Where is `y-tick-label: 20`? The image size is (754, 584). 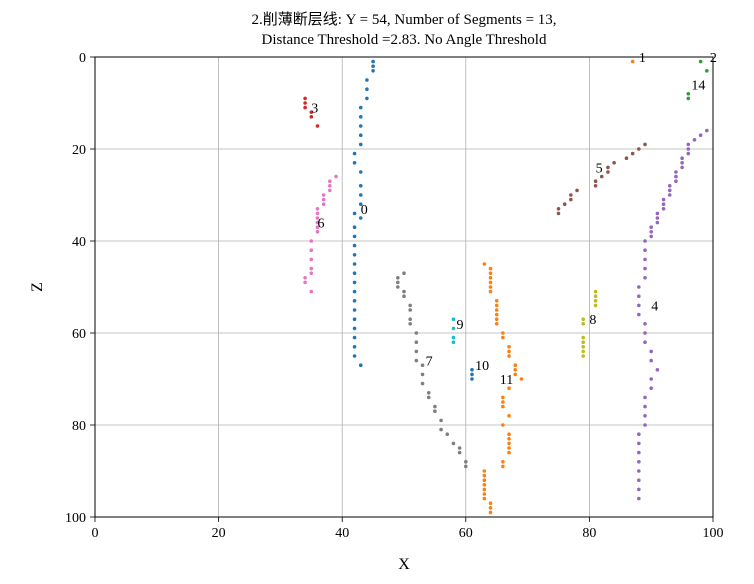
y-tick-label: 20 is located at coordinates (79, 150).